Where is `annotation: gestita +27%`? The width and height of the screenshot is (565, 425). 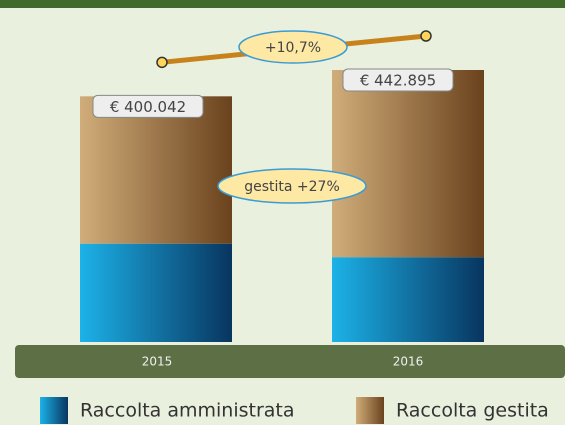 annotation: gestita +27% is located at coordinates (292, 187).